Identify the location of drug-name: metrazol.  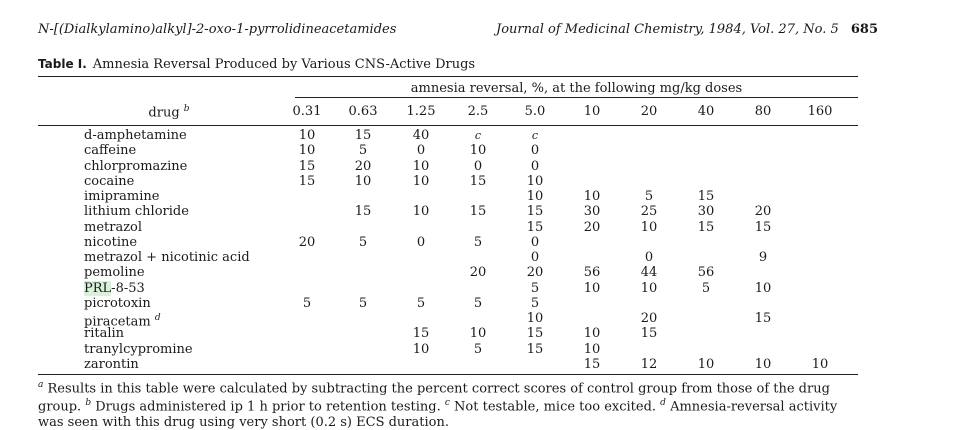
(113, 227).